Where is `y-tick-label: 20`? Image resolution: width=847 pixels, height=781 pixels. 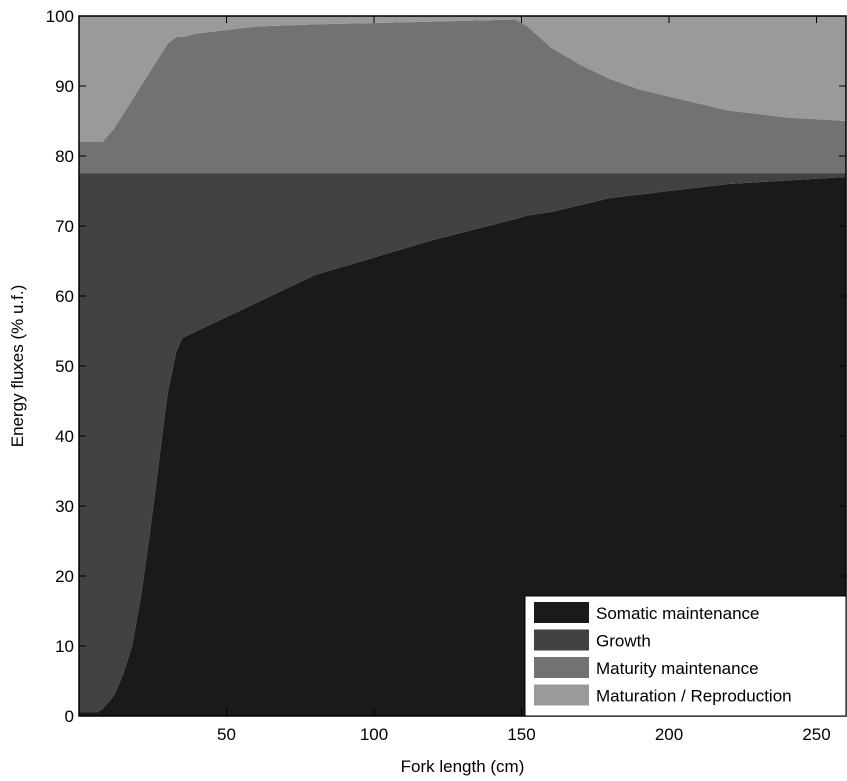
y-tick-label: 20 is located at coordinates (64, 576).